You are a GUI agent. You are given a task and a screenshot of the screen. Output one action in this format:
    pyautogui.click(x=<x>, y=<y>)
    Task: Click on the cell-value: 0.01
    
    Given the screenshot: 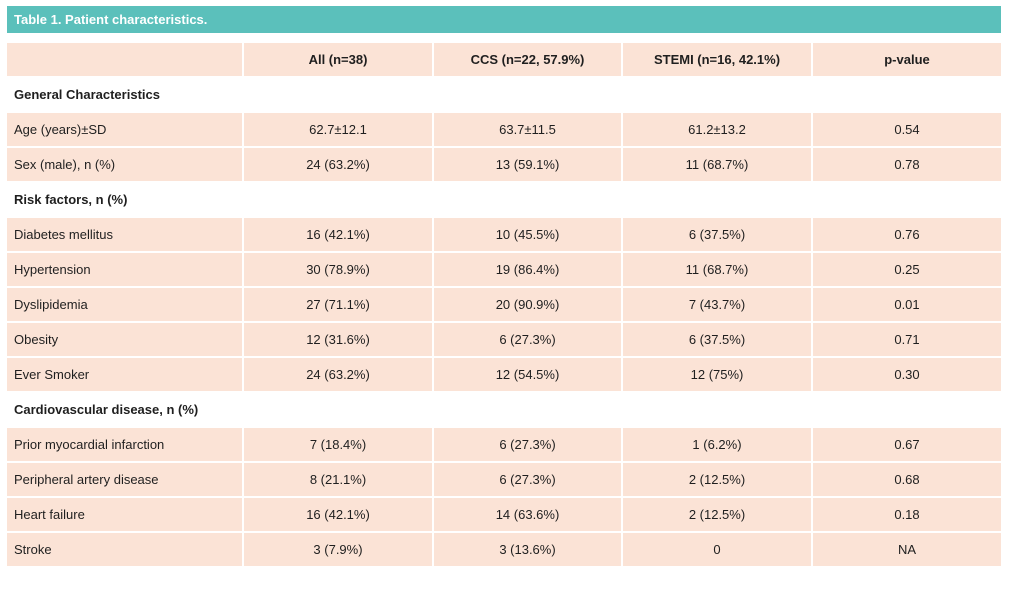 What is the action you would take?
    pyautogui.click(x=906, y=305)
    